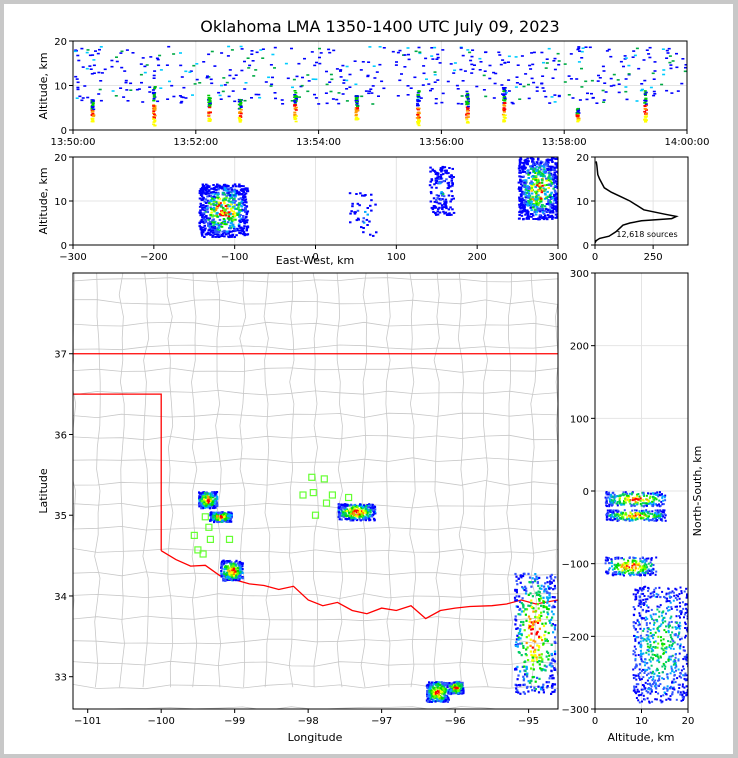 This screenshot has height=758, width=738. I want to click on plan-view-xlabel: Longitude, so click(315, 737).